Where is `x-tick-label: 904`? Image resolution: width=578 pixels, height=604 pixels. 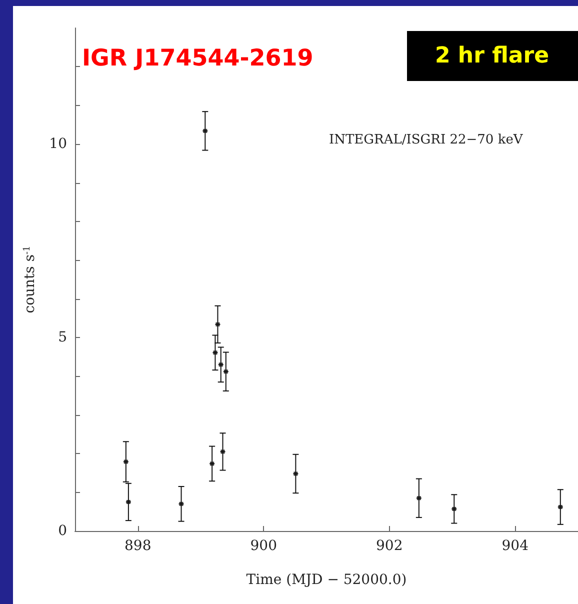 x-tick-label: 904 is located at coordinates (515, 546).